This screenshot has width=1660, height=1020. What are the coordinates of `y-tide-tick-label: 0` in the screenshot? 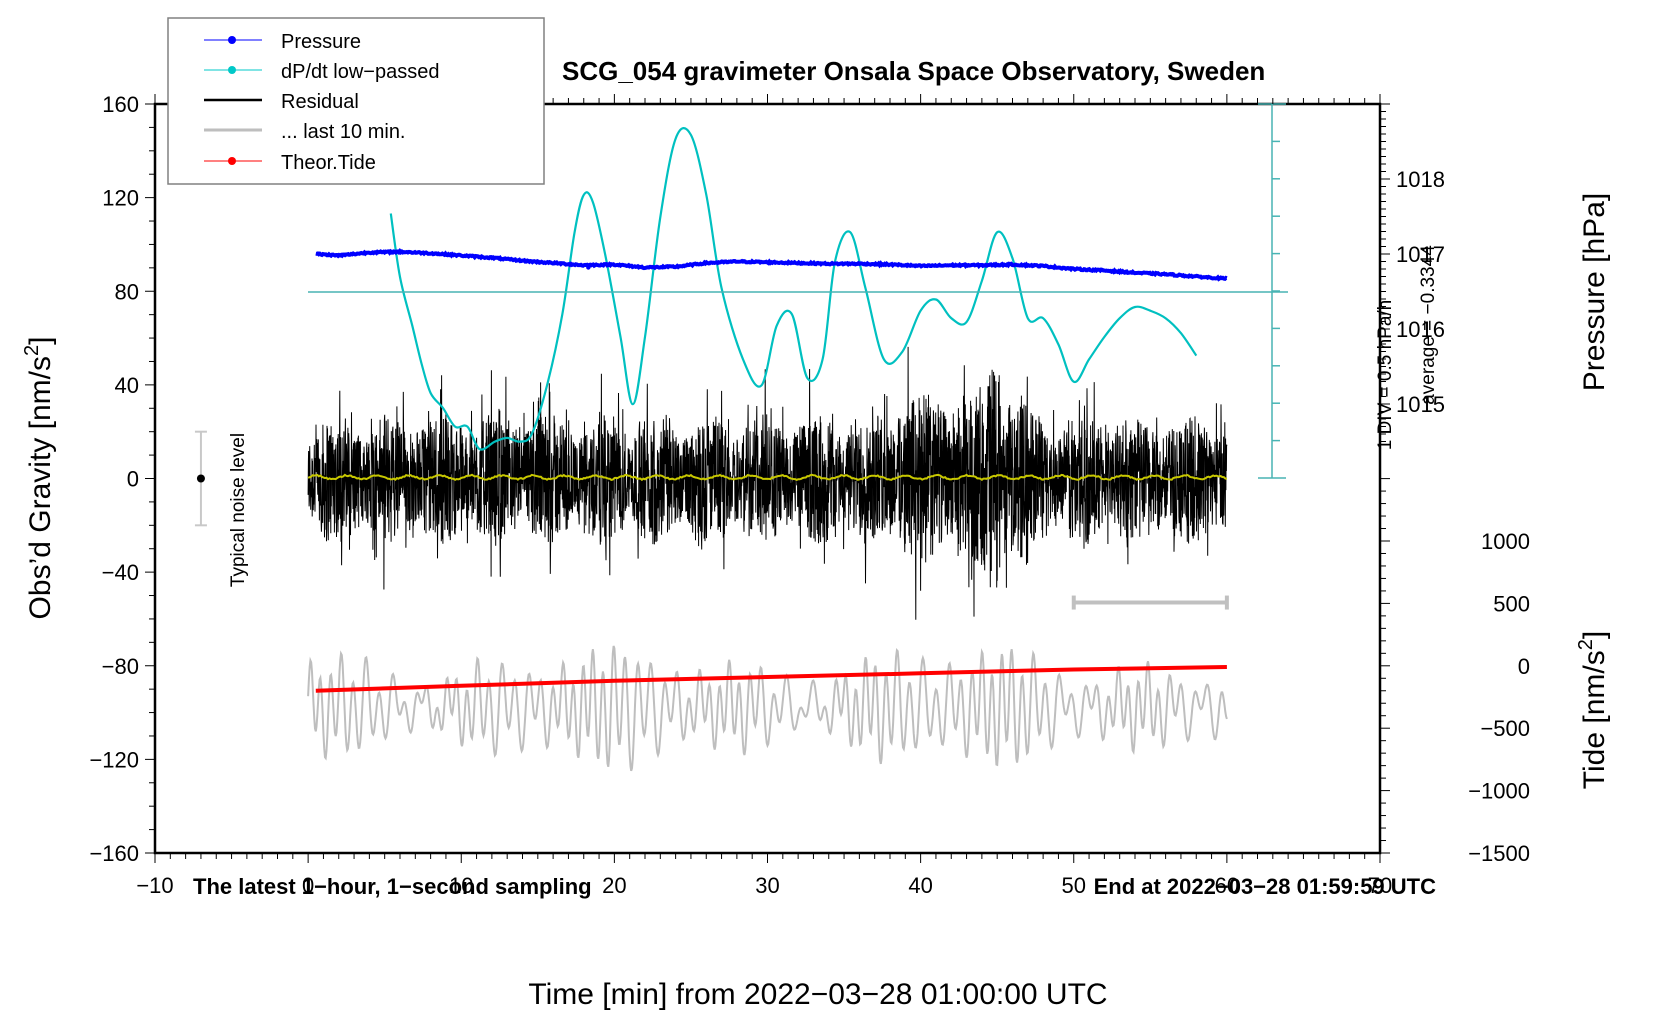 It's located at (1524, 666).